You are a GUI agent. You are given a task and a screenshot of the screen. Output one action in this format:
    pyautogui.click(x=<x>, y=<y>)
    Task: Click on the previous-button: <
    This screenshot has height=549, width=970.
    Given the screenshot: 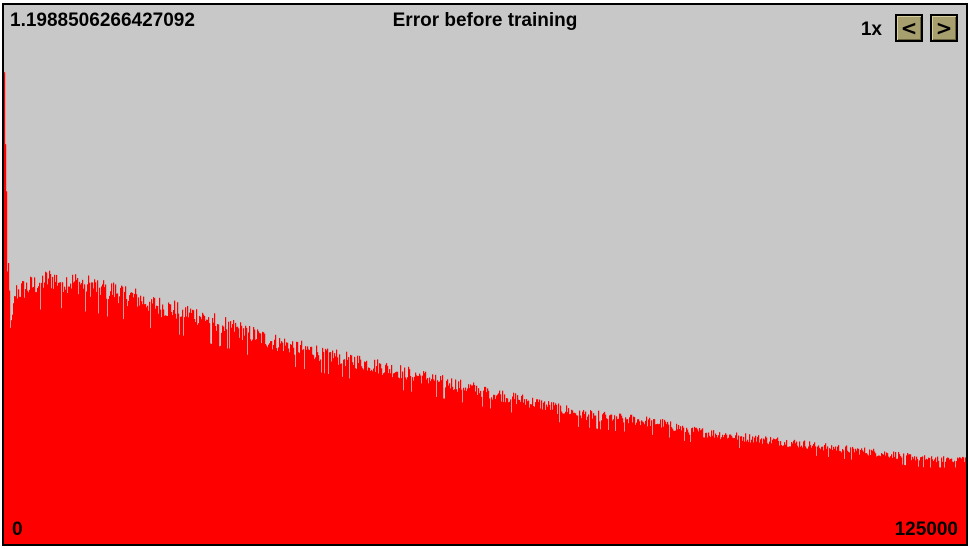 What is the action you would take?
    pyautogui.click(x=909, y=28)
    